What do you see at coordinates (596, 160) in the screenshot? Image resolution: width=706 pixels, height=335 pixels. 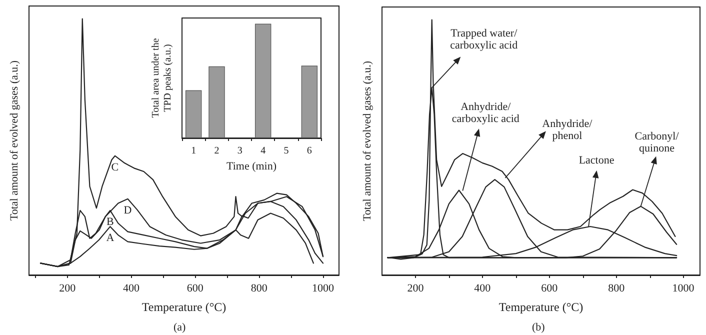 I see `annotation: Lactone` at bounding box center [596, 160].